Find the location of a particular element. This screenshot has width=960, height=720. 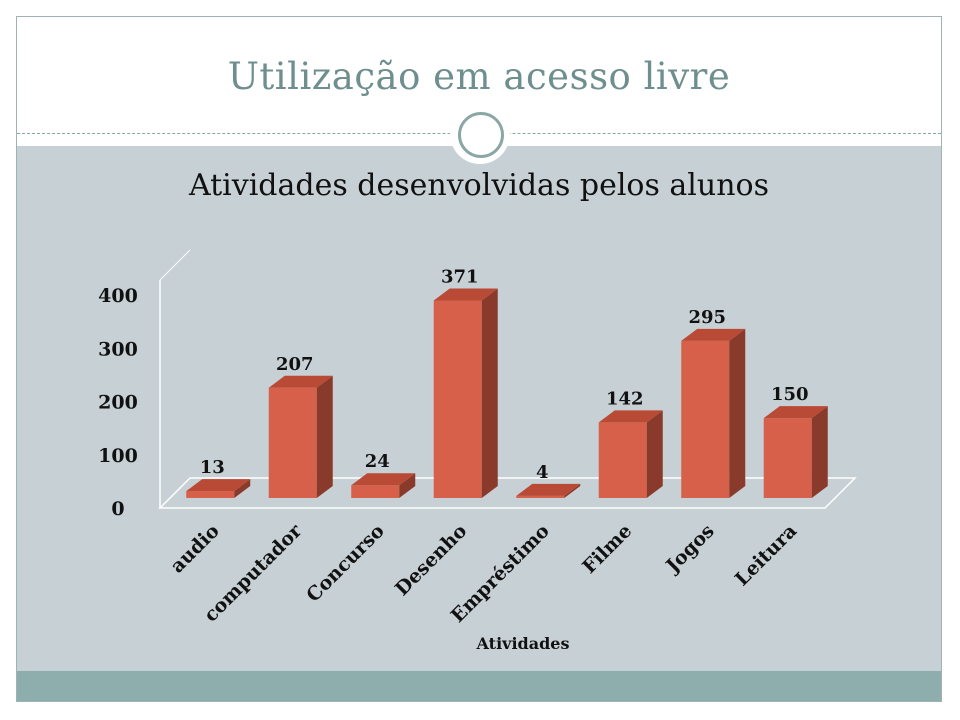

y-tick-label: 200 is located at coordinates (118, 403).